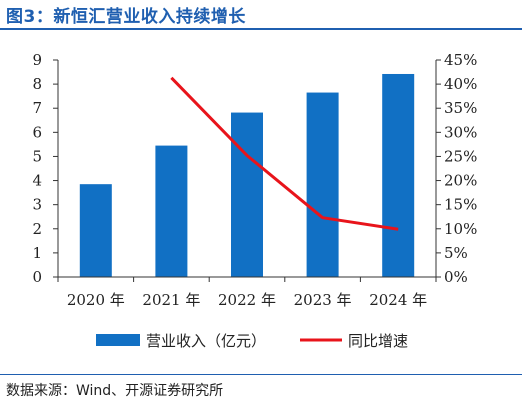 The width and height of the screenshot is (522, 405). Describe the element at coordinates (37, 156) in the screenshot. I see `left-tick-label-5: 5` at that location.